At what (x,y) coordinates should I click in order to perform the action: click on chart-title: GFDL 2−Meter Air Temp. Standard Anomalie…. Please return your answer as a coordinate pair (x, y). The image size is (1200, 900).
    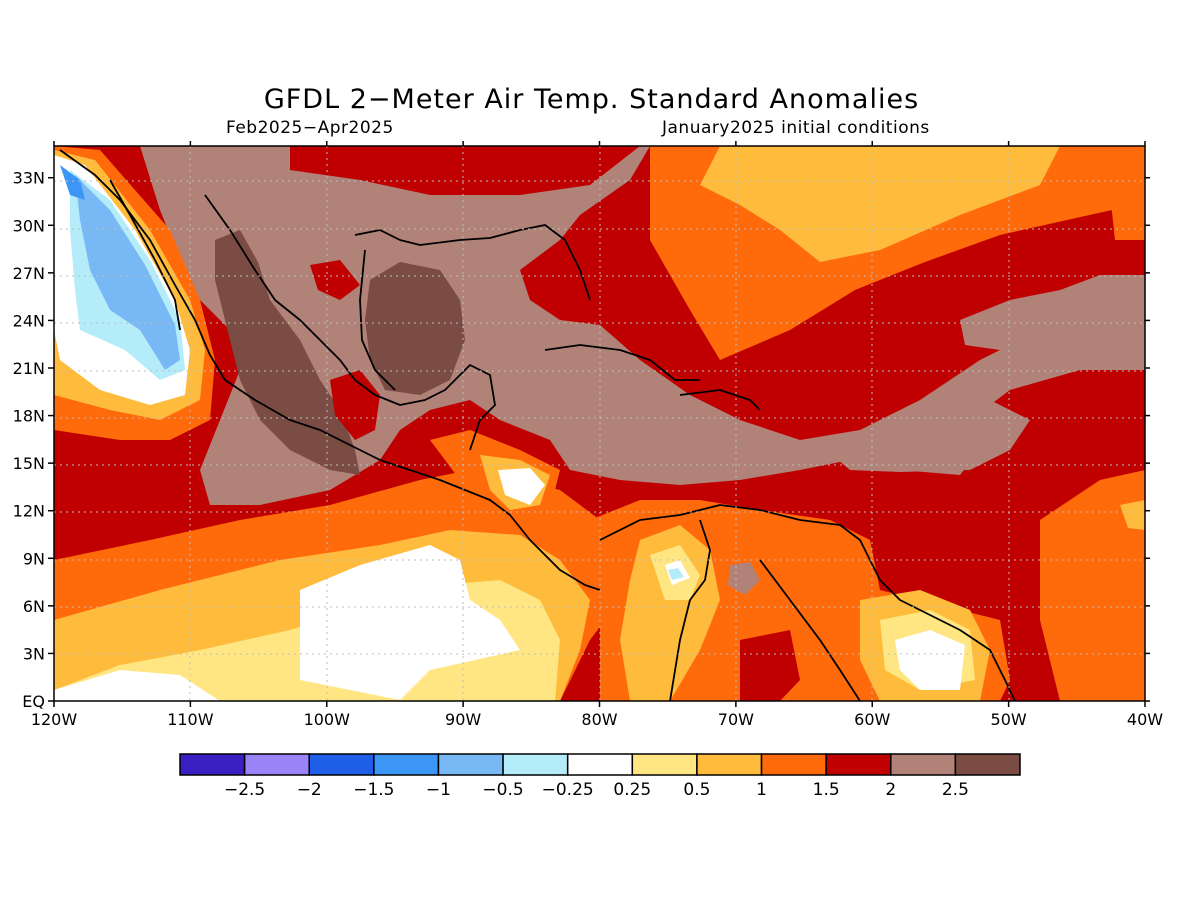
    Looking at the image, I should click on (591, 99).